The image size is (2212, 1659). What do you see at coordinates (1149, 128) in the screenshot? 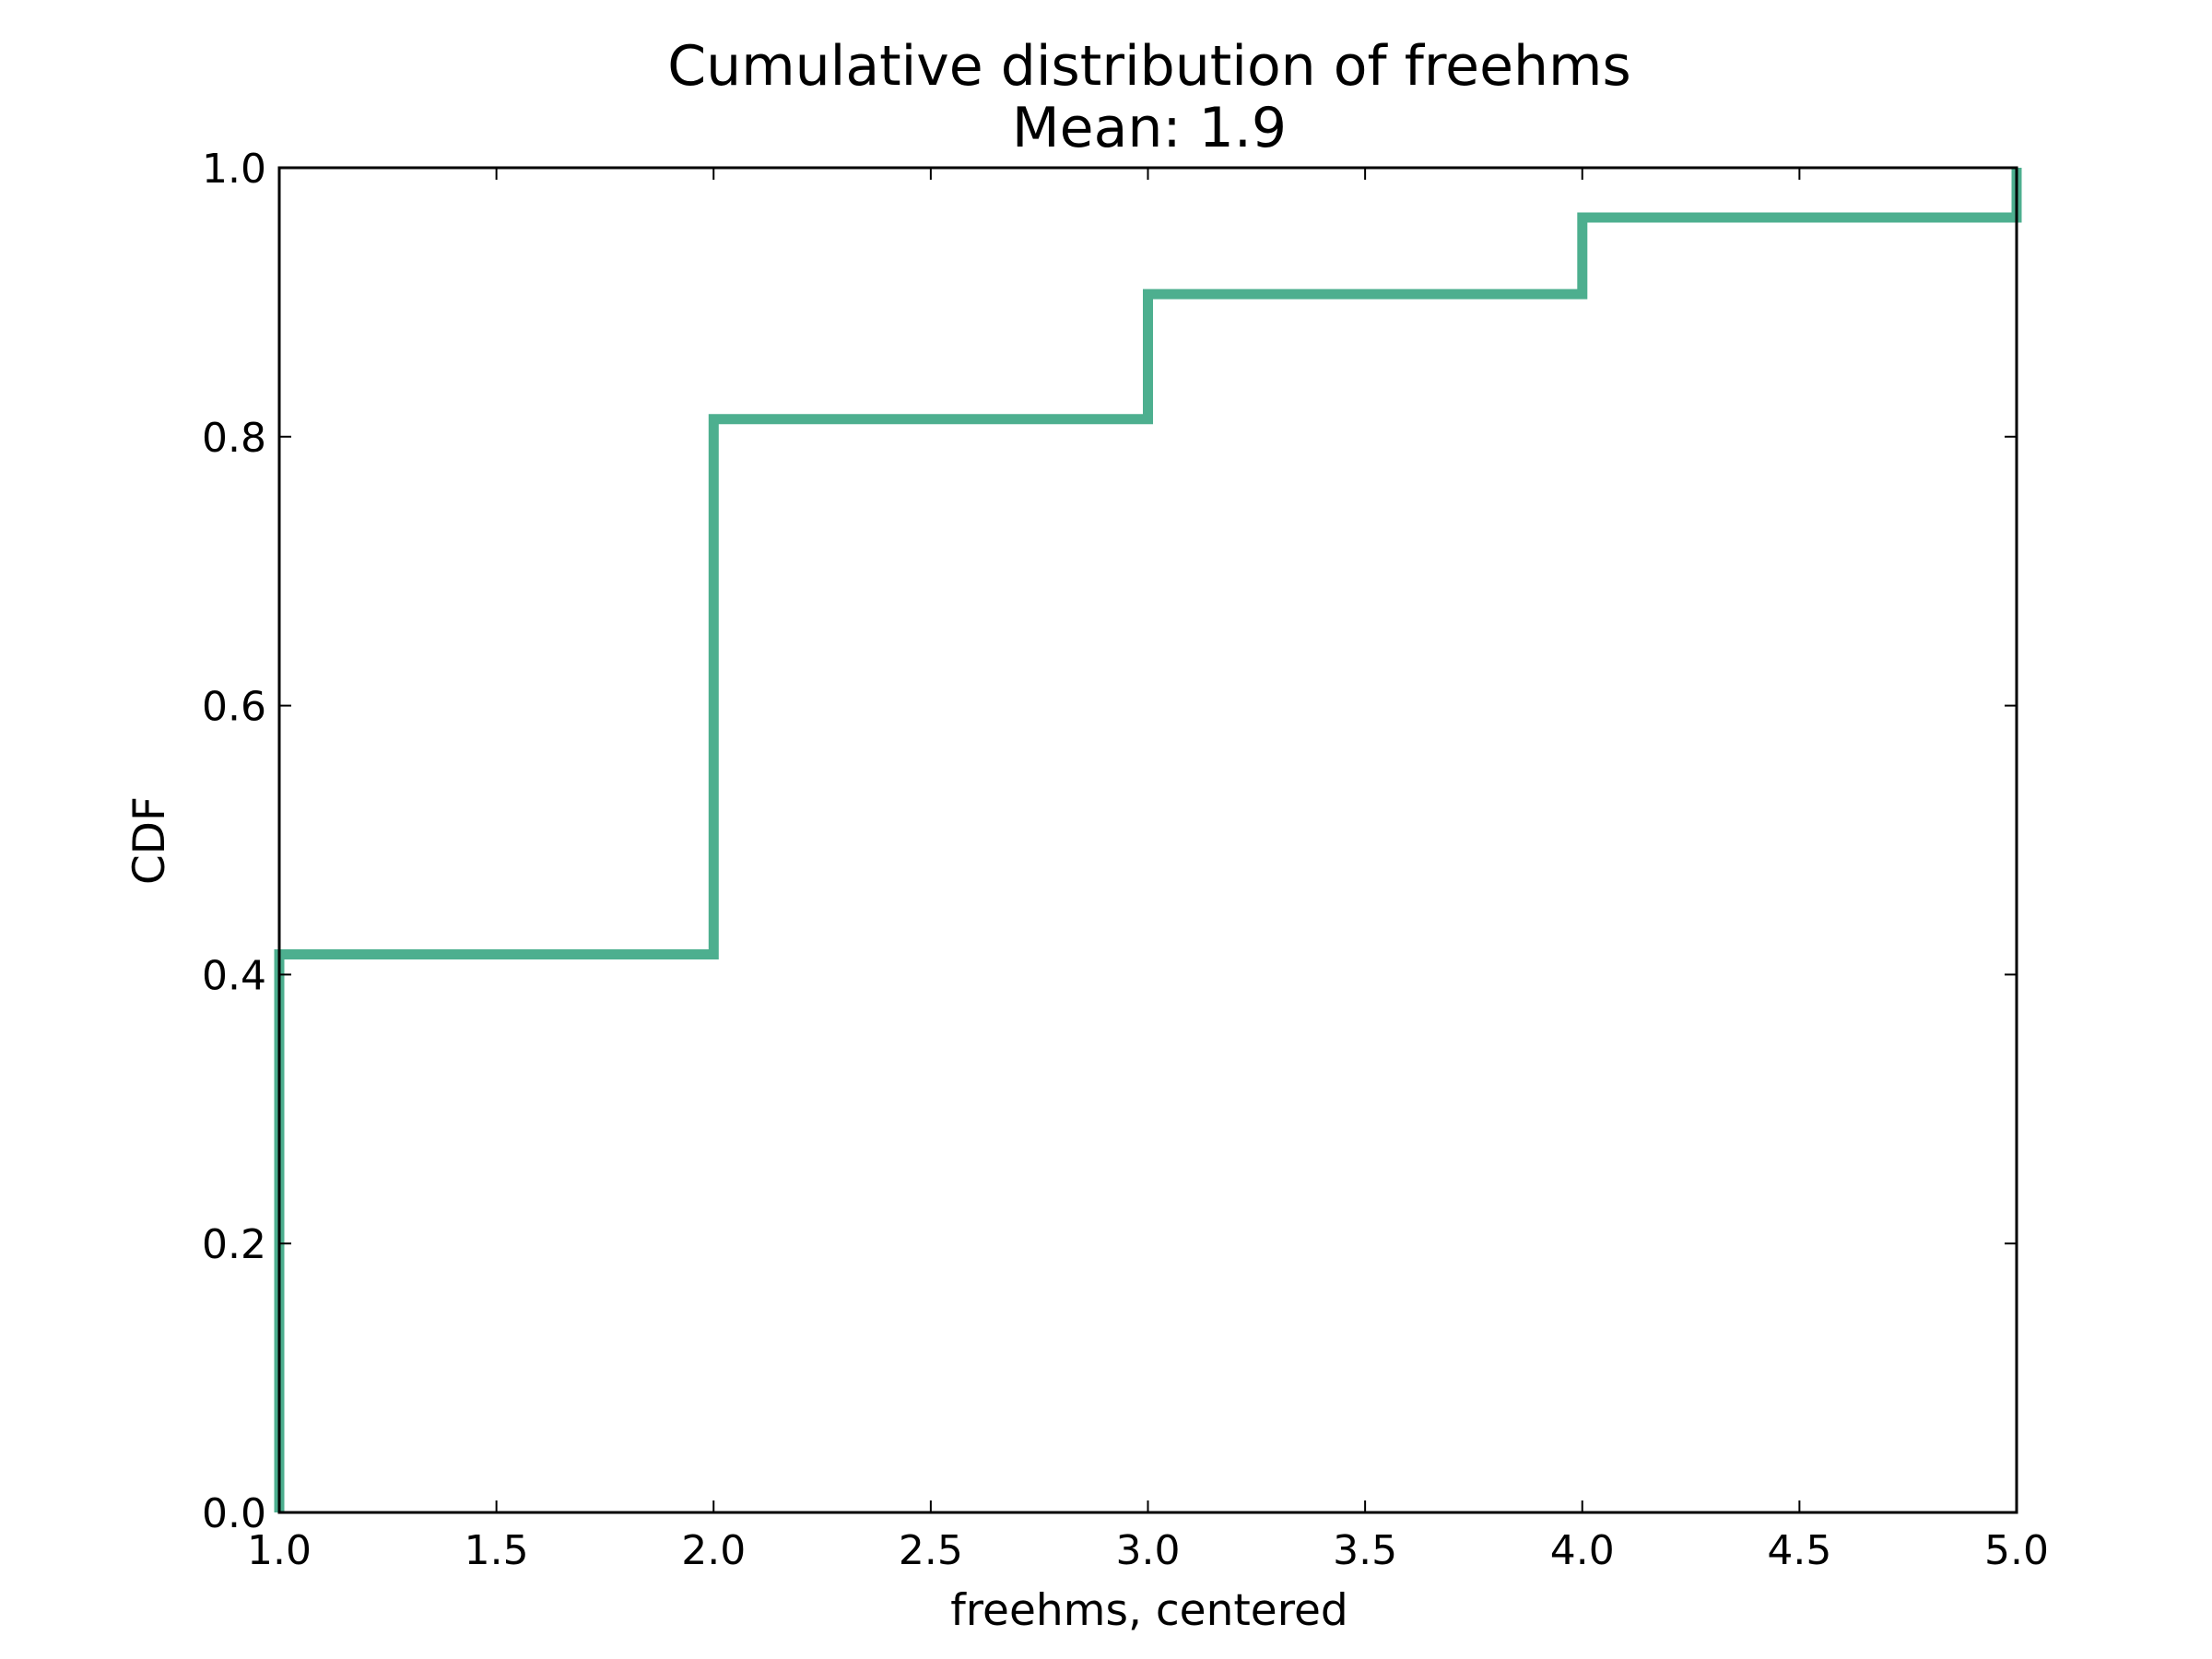
I see `chart-subtitle: Mean: 1.9` at bounding box center [1149, 128].